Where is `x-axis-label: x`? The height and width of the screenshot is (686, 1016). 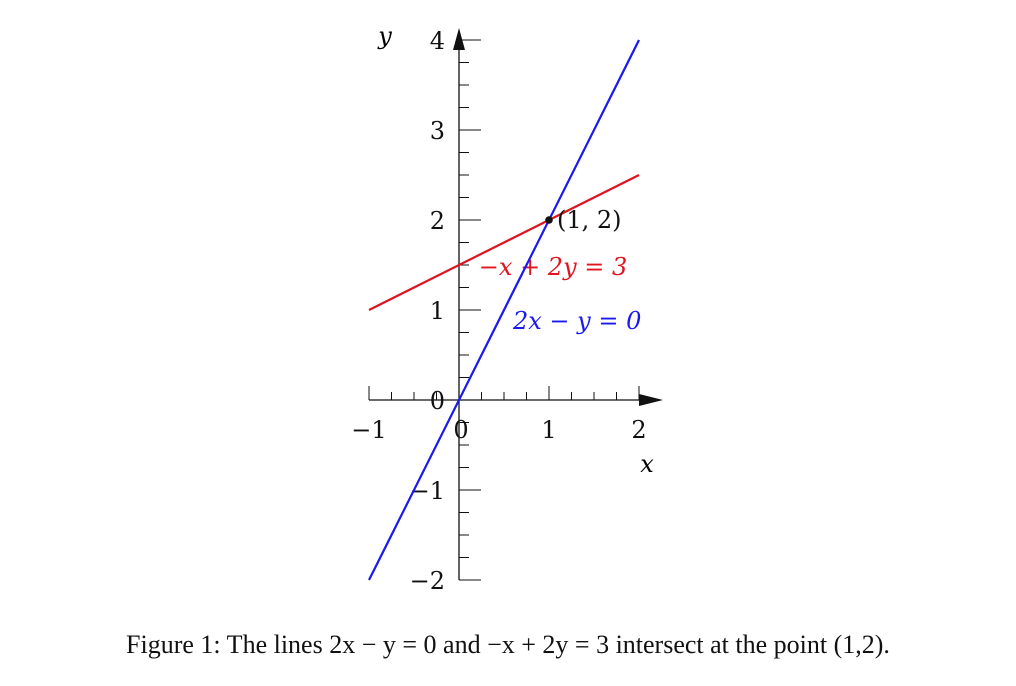
x-axis-label: x is located at coordinates (647, 464).